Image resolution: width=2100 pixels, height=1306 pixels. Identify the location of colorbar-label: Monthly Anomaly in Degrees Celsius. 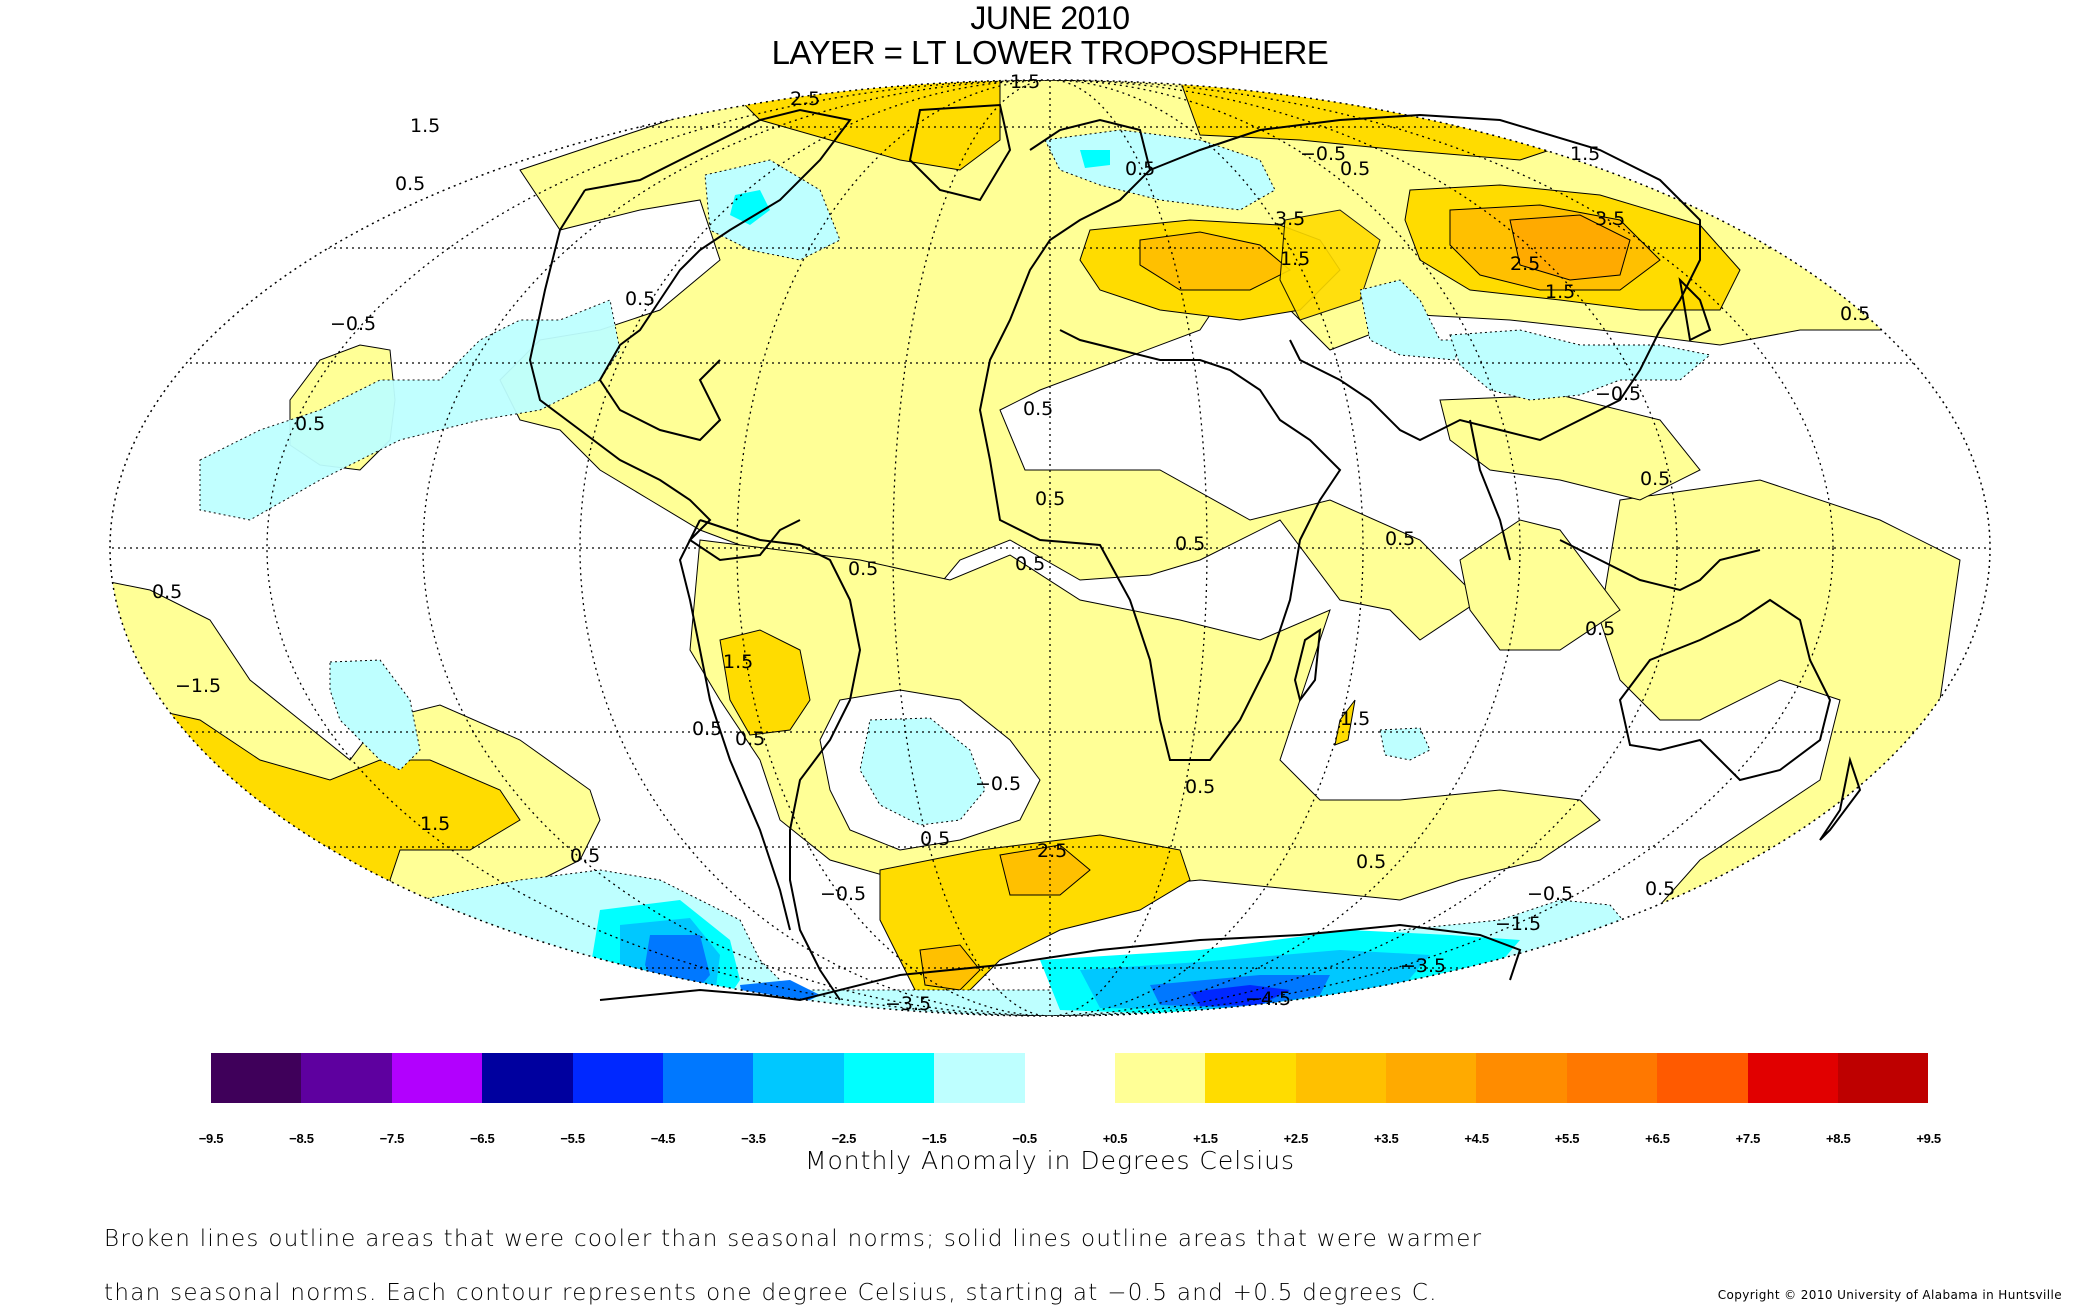
(1050, 1160).